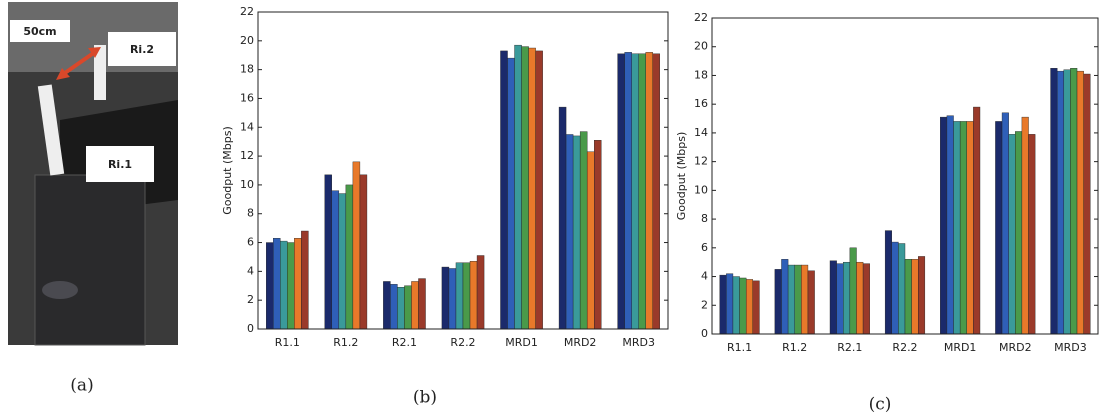 The image size is (1110, 417). I want to click on photo-label-box, so click(40, 31).